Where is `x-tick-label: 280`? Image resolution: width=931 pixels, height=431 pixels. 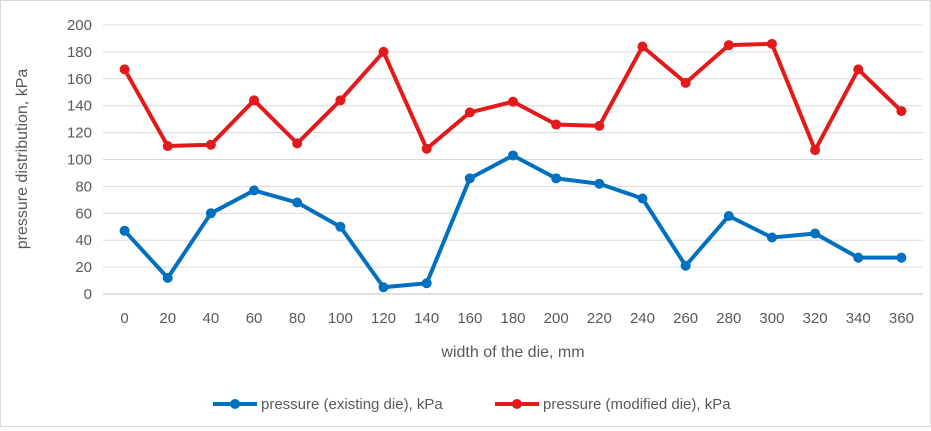
x-tick-label: 280 is located at coordinates (728, 318).